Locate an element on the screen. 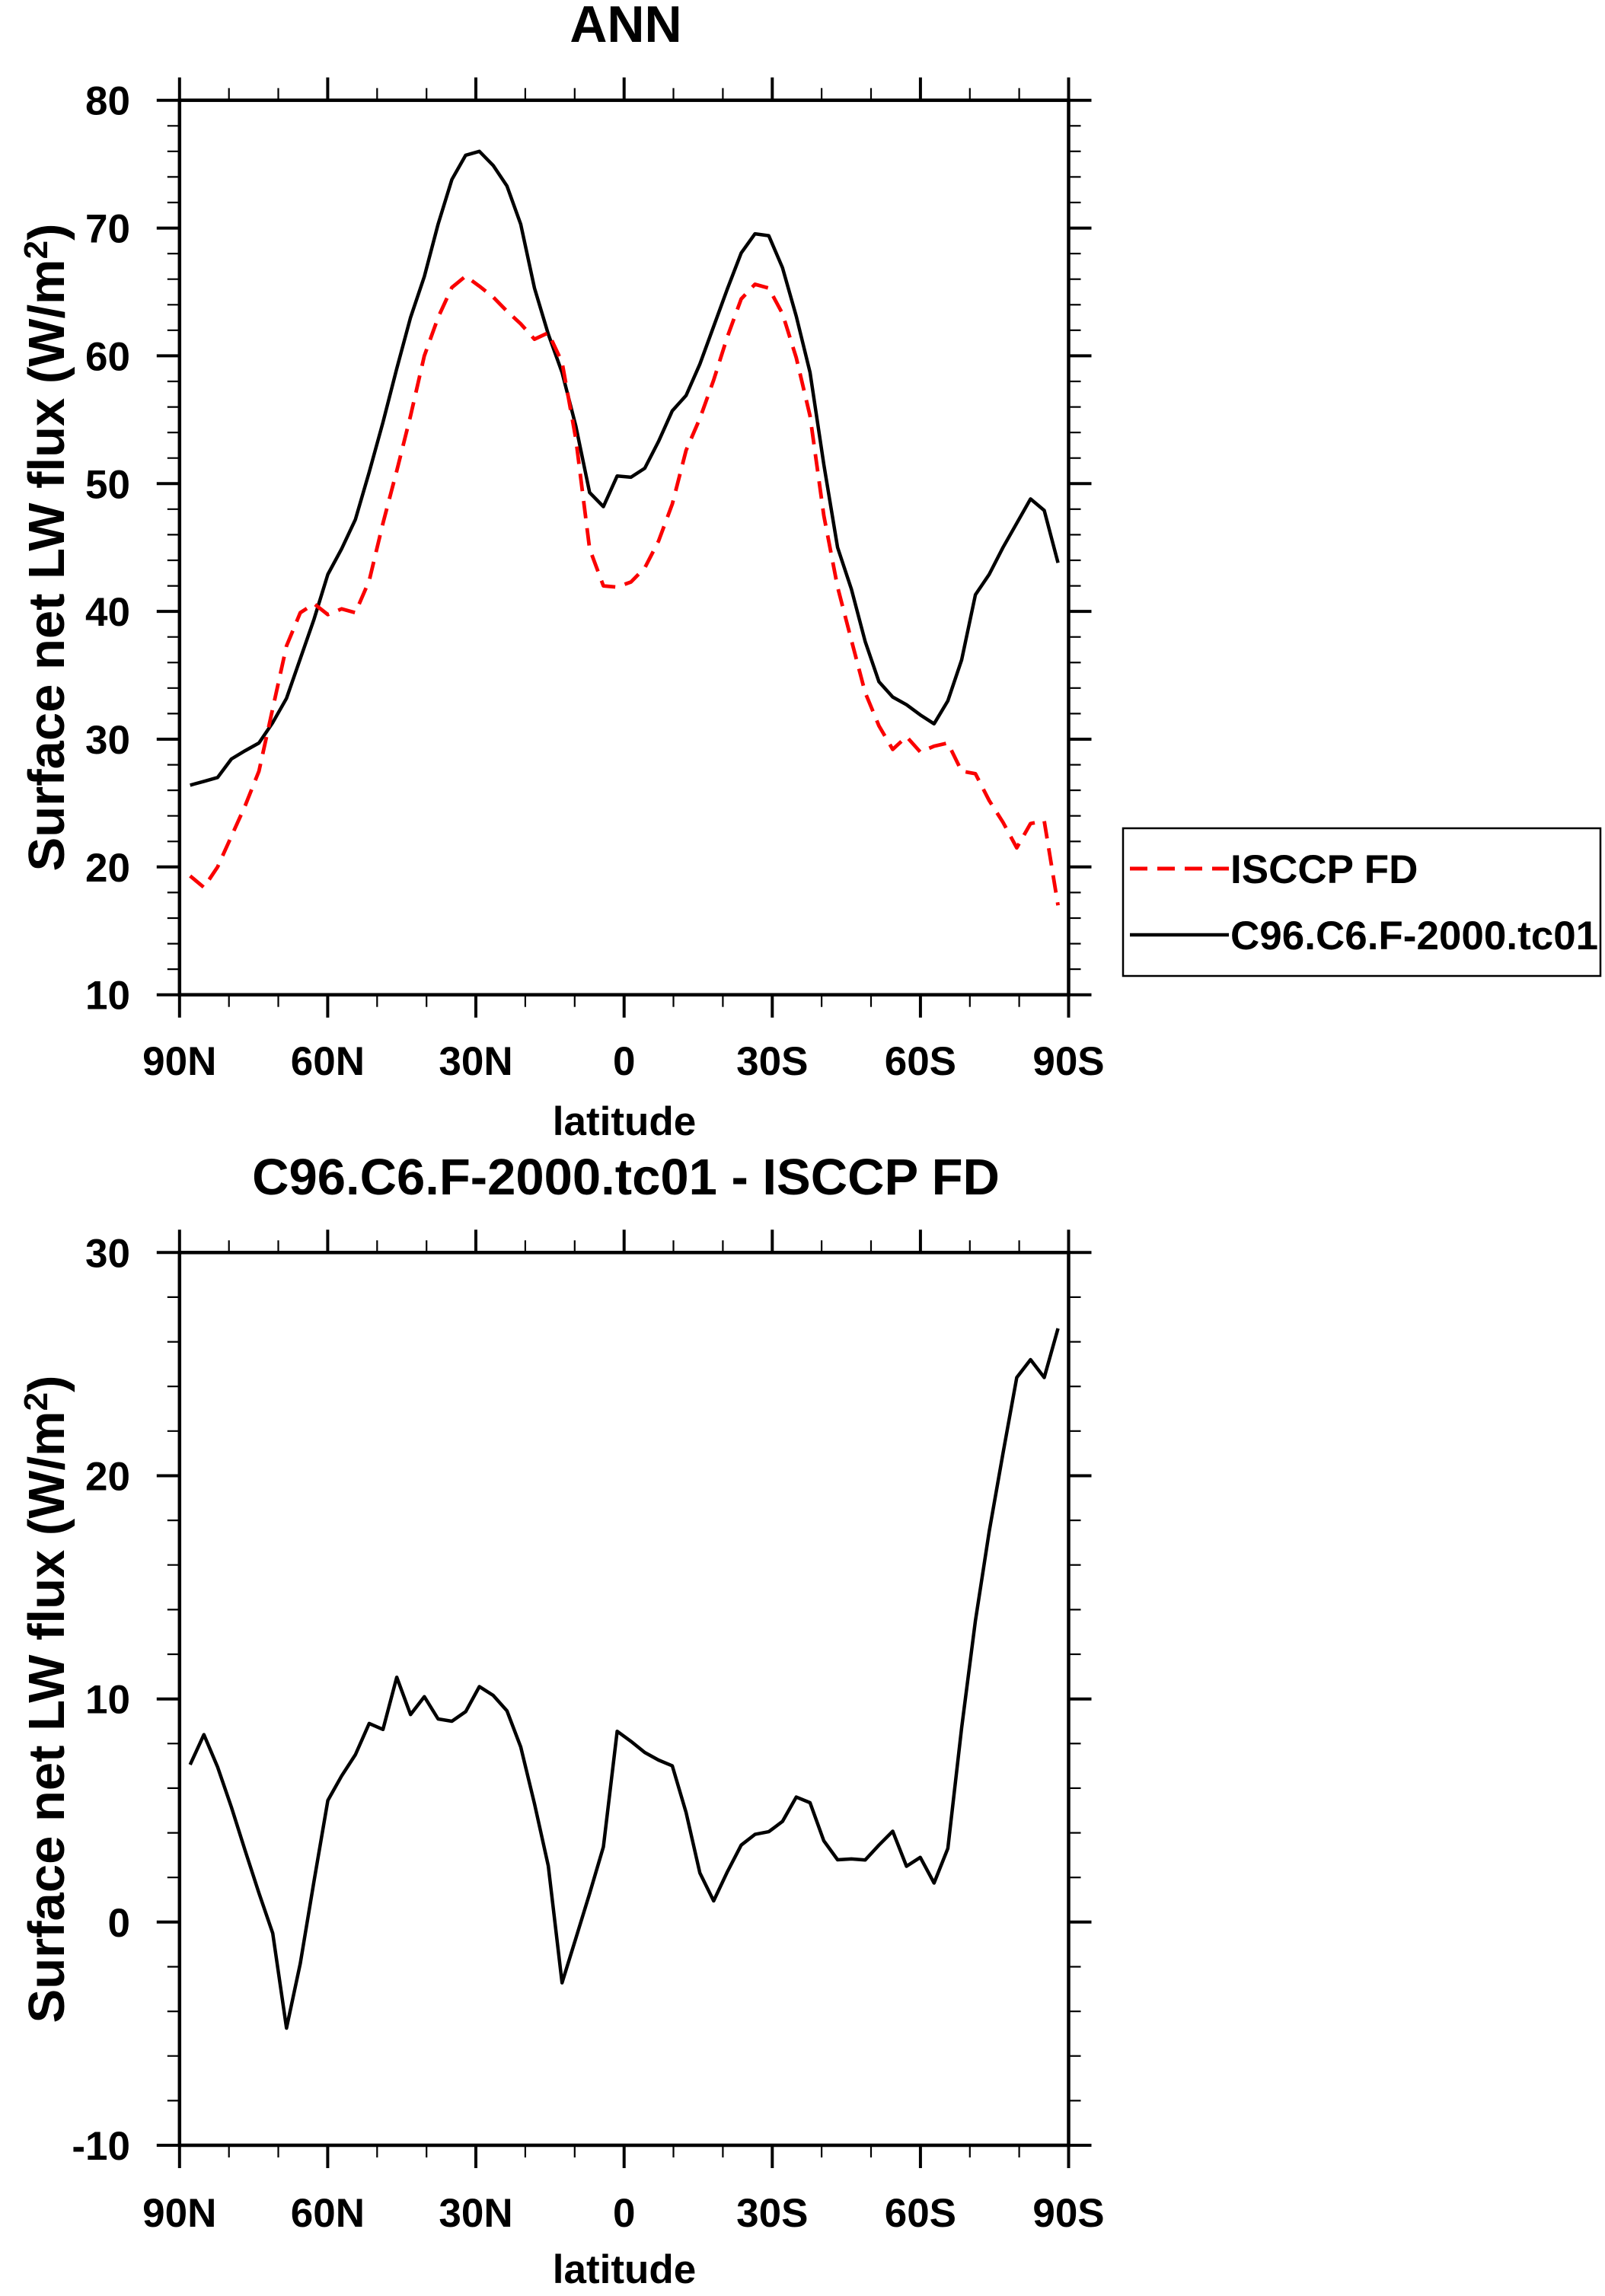 The height and width of the screenshot is (2296, 1605). svg-text: C96.C6.F-2000.tc01 - ISCCP FD is located at coordinates (626, 1177).